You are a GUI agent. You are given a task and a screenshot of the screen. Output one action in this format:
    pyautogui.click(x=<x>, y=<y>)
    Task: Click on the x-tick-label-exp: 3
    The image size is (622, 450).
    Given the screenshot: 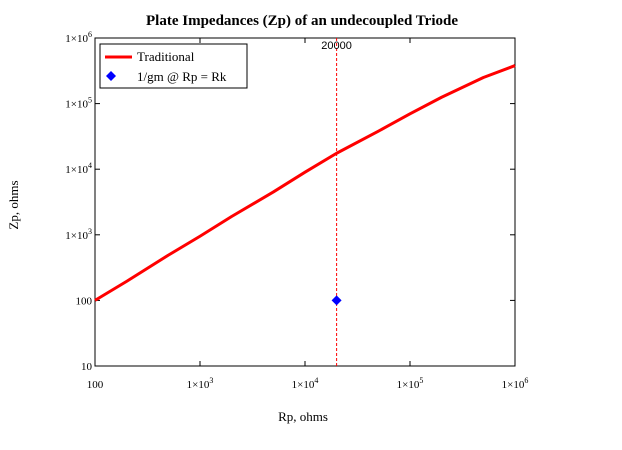 What is the action you would take?
    pyautogui.click(x=211, y=380)
    